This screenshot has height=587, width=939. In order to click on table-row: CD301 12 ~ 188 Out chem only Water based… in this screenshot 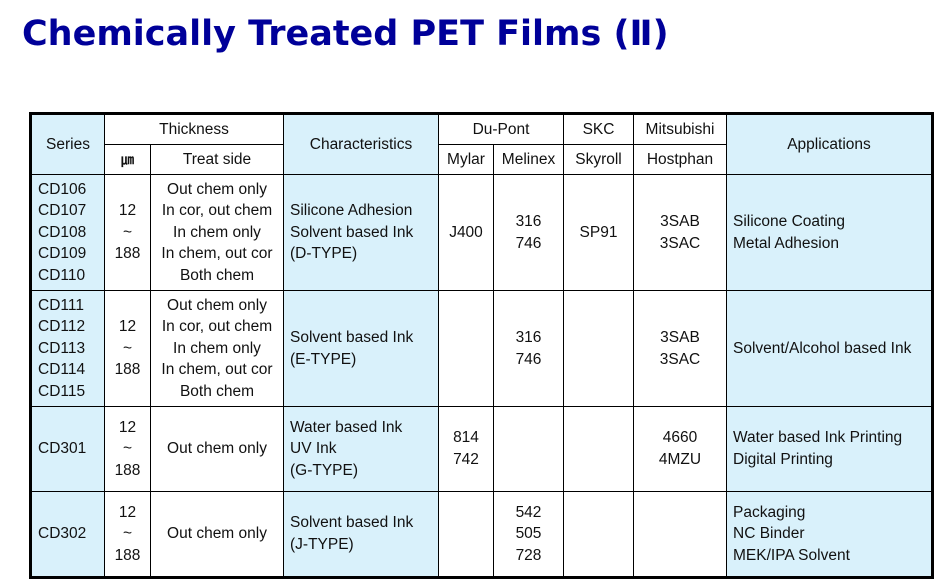, I will do `click(481, 449)`.